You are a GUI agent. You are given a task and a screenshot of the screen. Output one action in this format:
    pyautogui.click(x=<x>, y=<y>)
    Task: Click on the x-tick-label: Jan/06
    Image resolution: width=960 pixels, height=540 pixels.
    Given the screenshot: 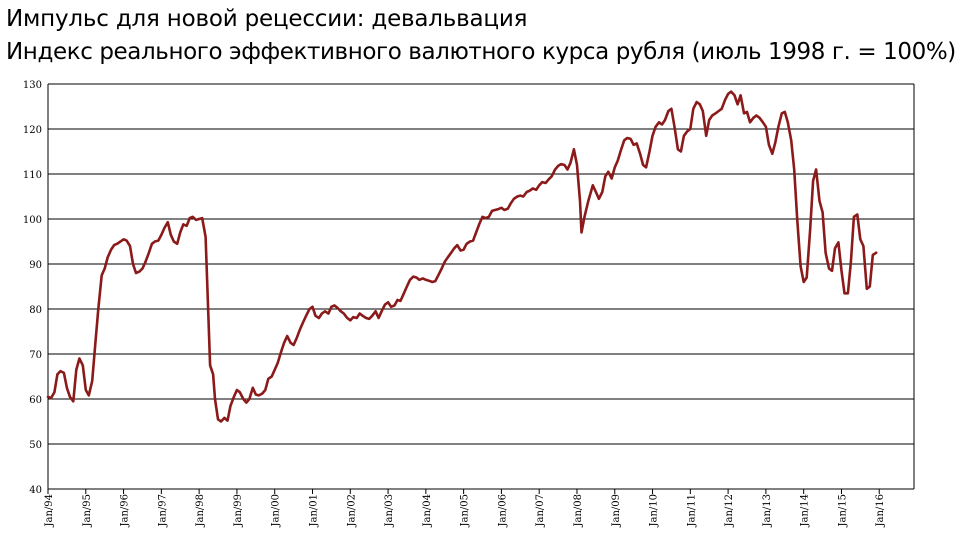 What is the action you would take?
    pyautogui.click(x=502, y=511)
    